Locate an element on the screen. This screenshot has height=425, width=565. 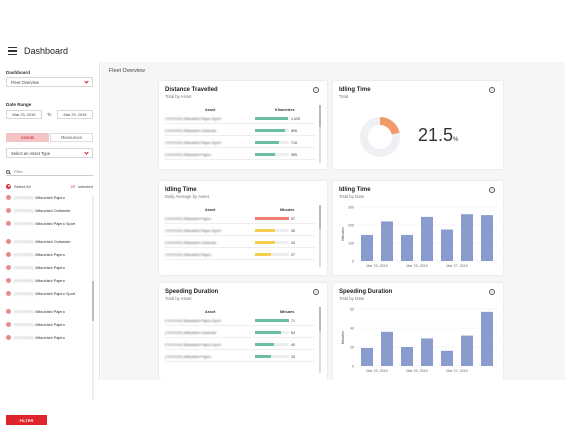
y-tick-label: 60 is located at coordinates (352, 309).